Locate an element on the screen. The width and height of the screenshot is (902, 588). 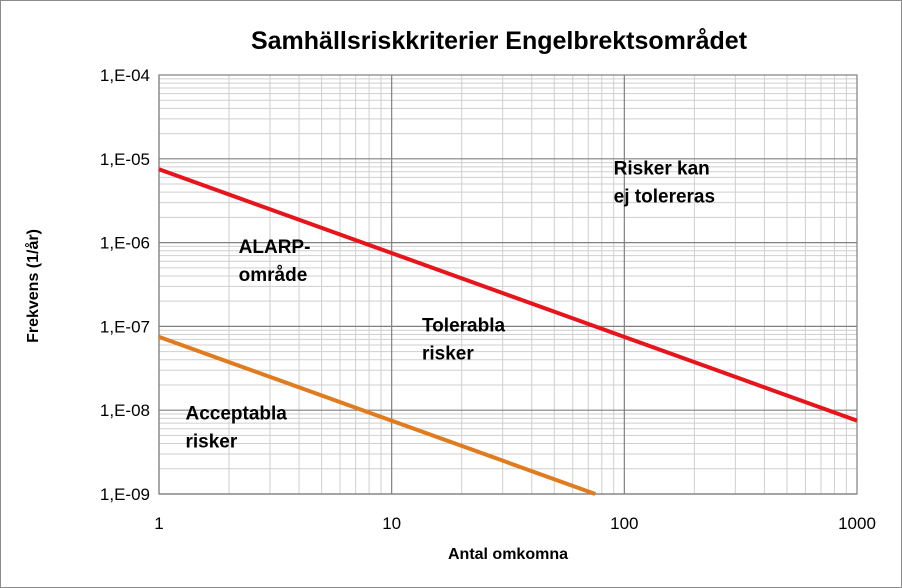
y-axis-ticks: 1,E-09 1,E-08 1,E-07 1,E-06 1,E-05 1,E-04 is located at coordinates (125, 285).